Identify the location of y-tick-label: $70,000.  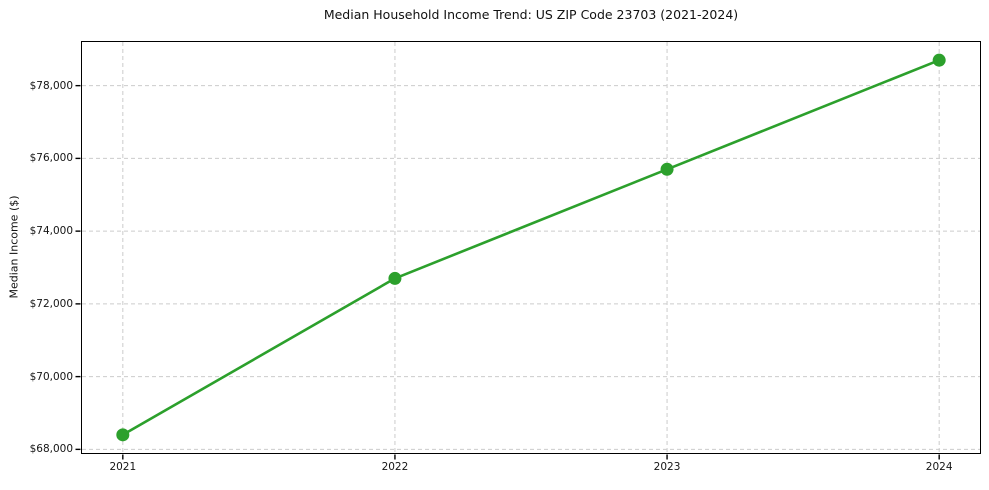
(51, 376).